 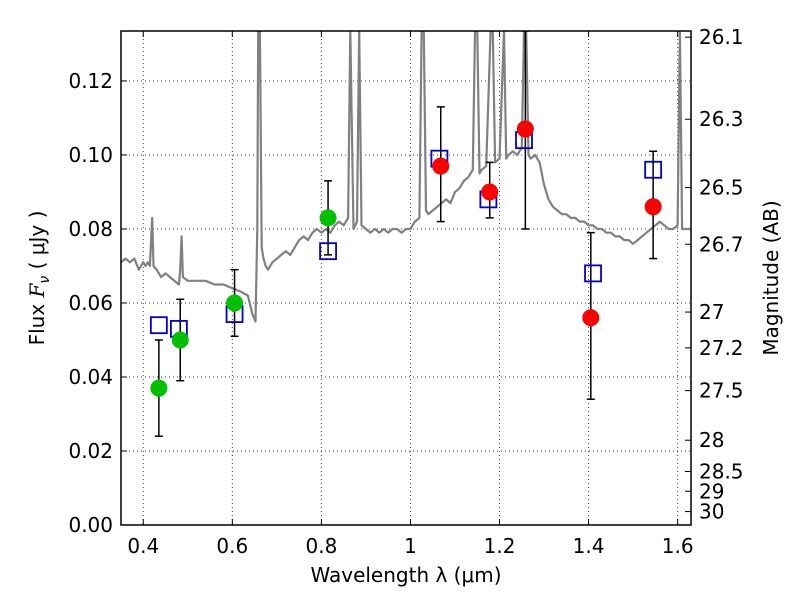 What do you see at coordinates (500, 546) in the screenshot?
I see `x-tick-label: 1.2` at bounding box center [500, 546].